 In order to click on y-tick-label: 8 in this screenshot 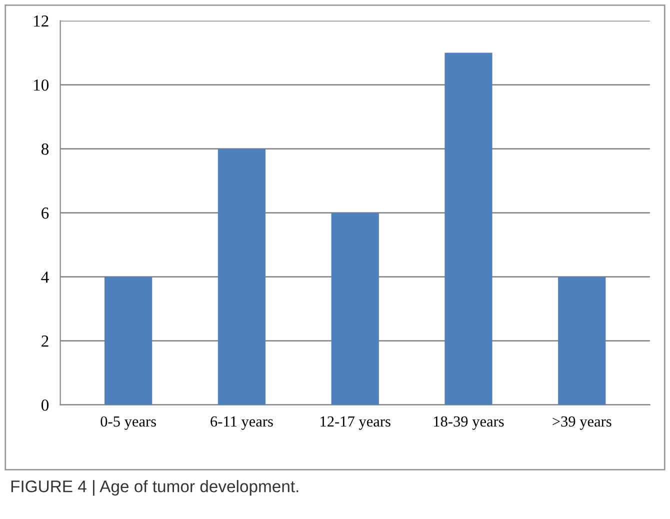, I will do `click(45, 149)`.